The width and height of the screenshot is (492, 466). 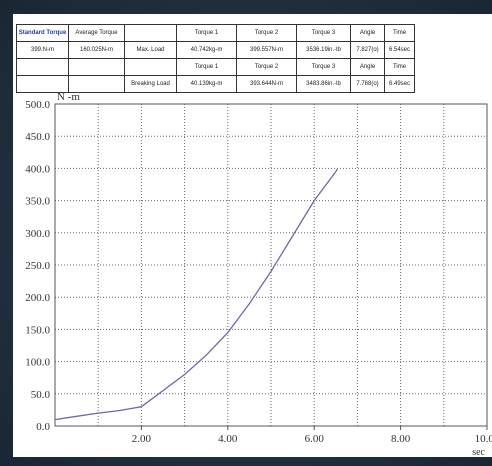 I want to click on y-tick-label: 300.0, so click(x=37, y=234).